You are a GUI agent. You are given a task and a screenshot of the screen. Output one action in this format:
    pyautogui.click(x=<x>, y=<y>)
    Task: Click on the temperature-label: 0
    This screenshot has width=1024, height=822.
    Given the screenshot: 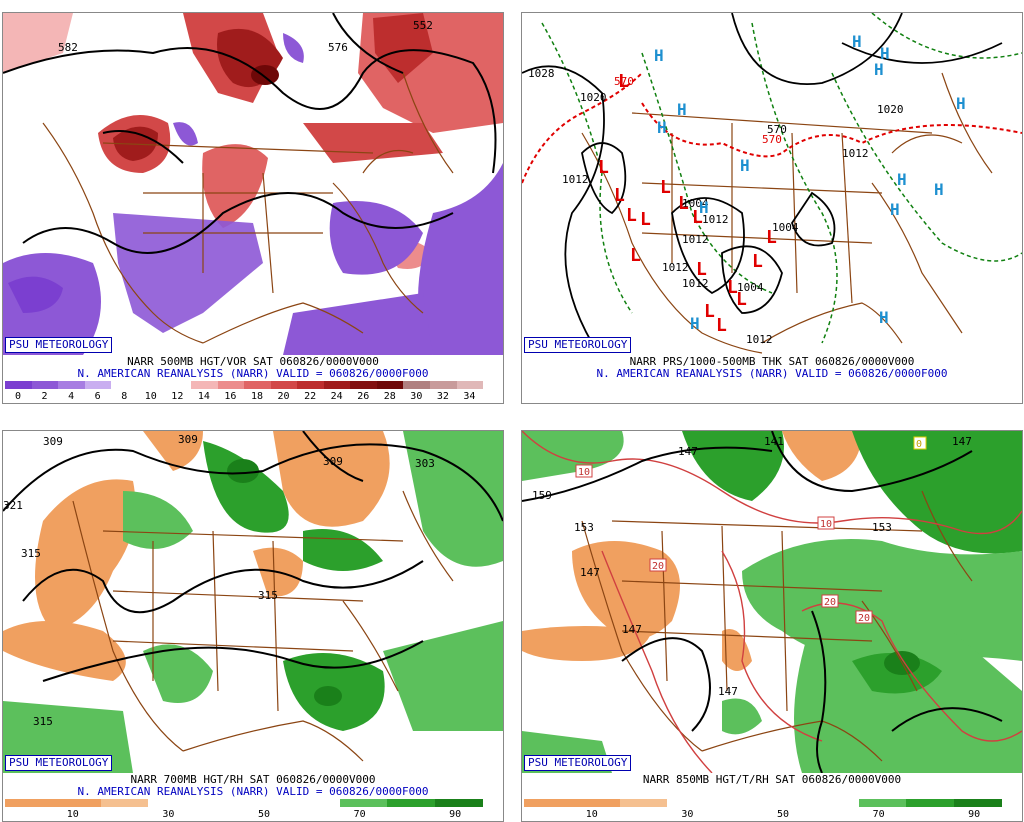 What is the action you would take?
    pyautogui.click(x=919, y=444)
    